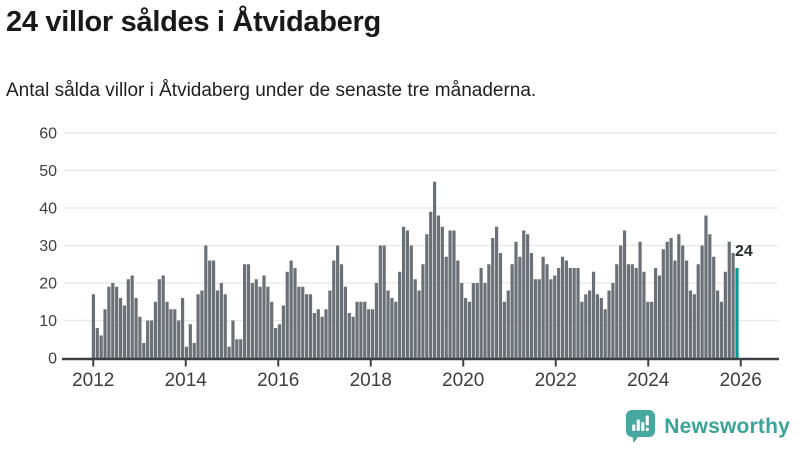 This screenshot has width=800, height=450. I want to click on x-tick-label: 2016, so click(278, 380).